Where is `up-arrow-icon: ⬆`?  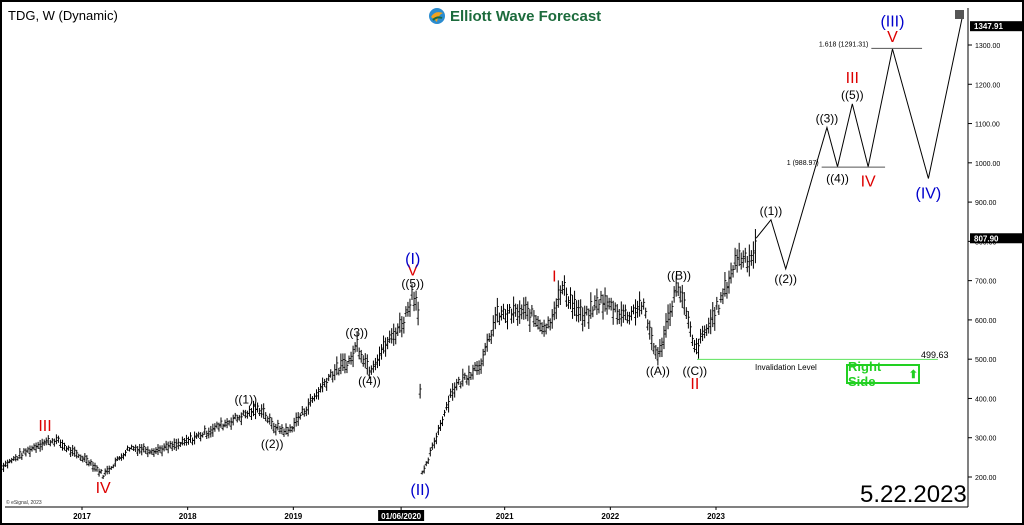 up-arrow-icon: ⬆ is located at coordinates (913, 374).